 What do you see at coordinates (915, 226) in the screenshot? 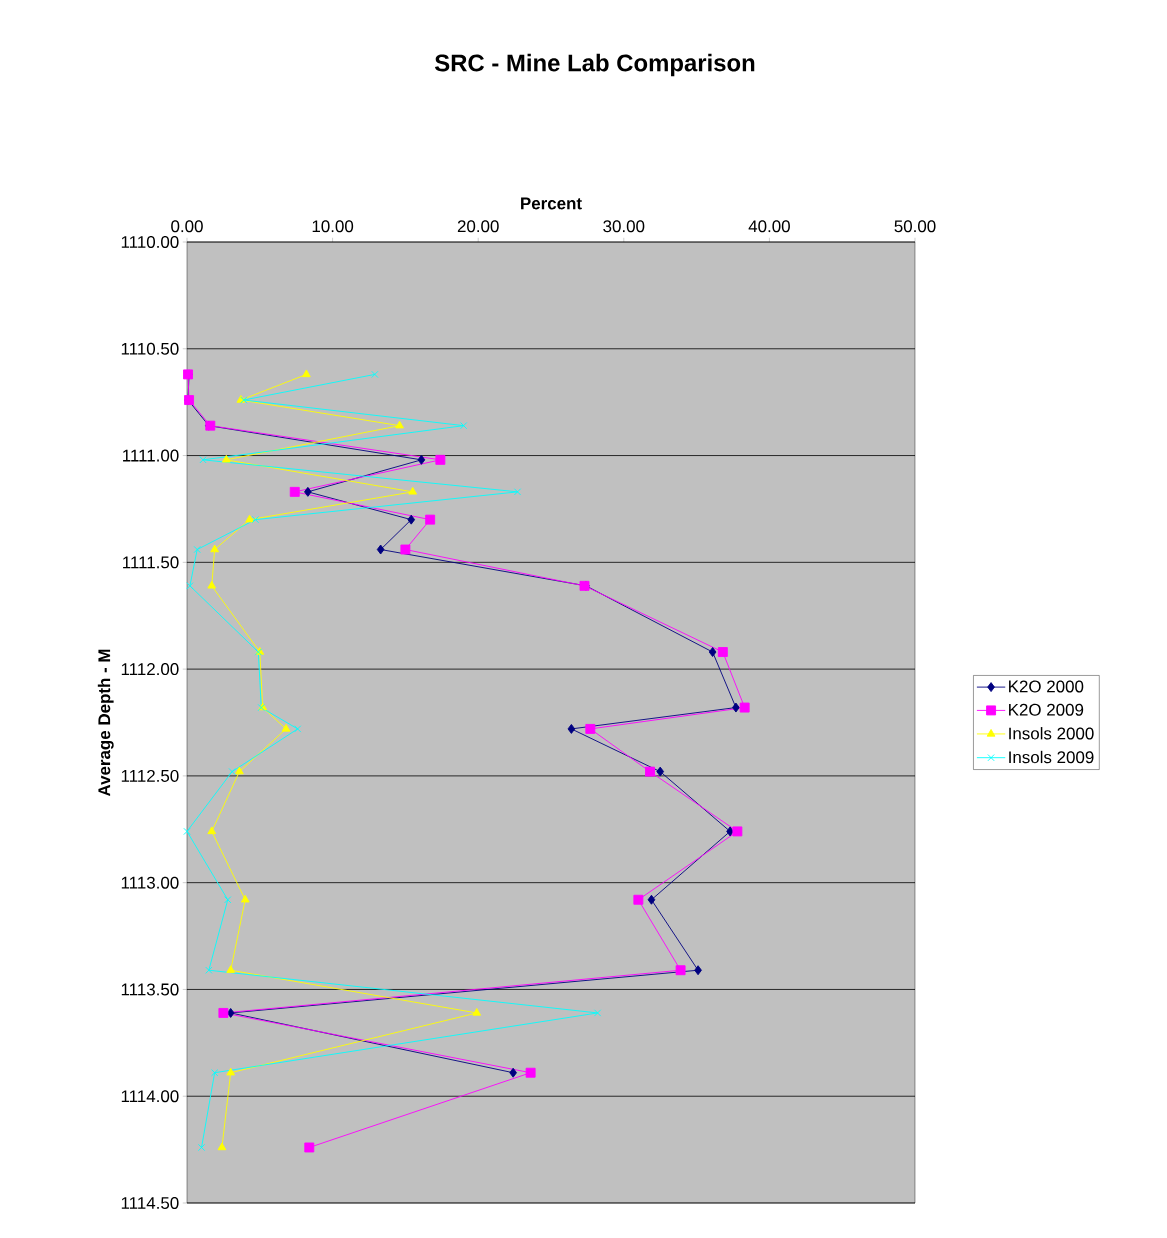
I see `x-tick-label: 50.00` at bounding box center [915, 226].